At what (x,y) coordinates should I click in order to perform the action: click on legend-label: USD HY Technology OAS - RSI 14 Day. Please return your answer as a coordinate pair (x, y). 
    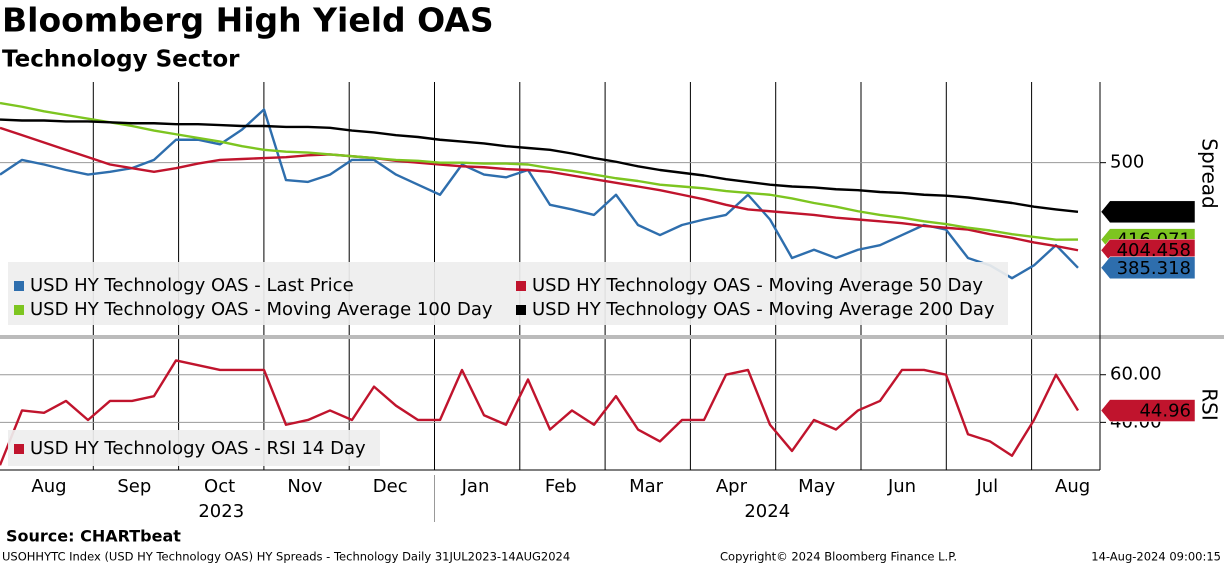
    Looking at the image, I should click on (198, 448).